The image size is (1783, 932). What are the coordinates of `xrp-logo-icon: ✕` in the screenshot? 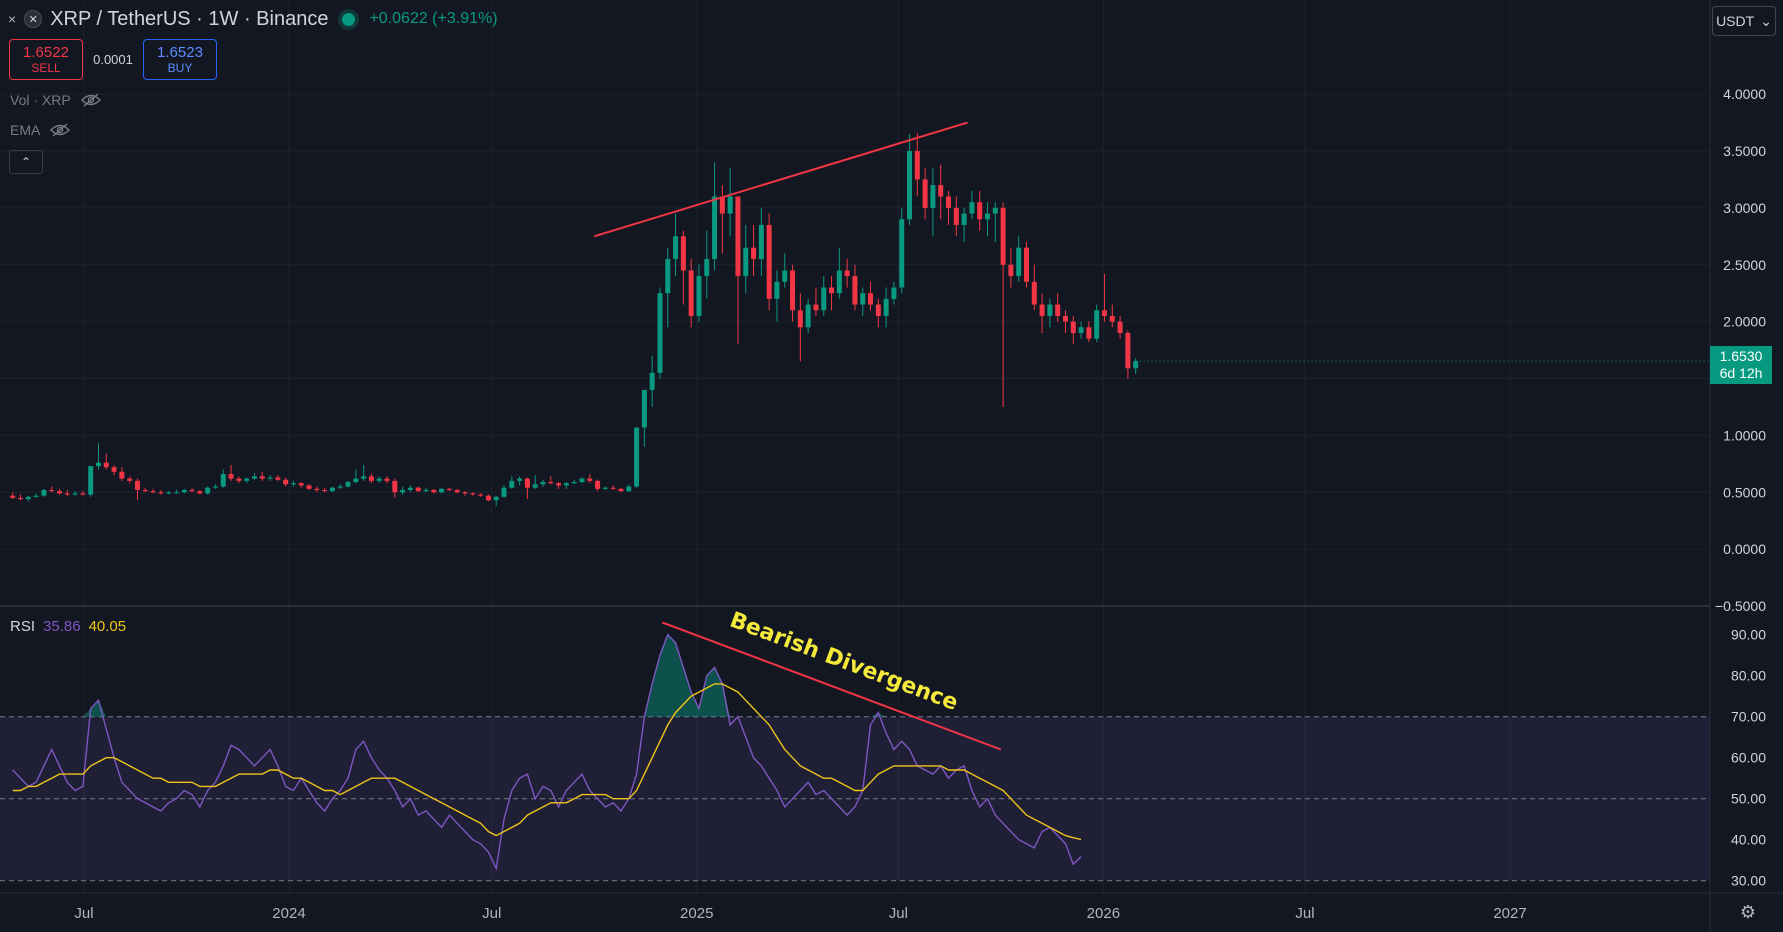 It's located at (33, 19).